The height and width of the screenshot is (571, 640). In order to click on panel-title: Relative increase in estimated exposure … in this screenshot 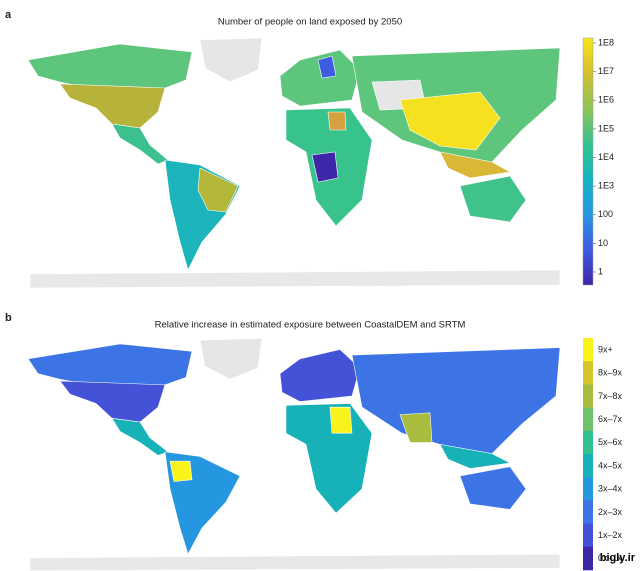, I will do `click(310, 325)`.